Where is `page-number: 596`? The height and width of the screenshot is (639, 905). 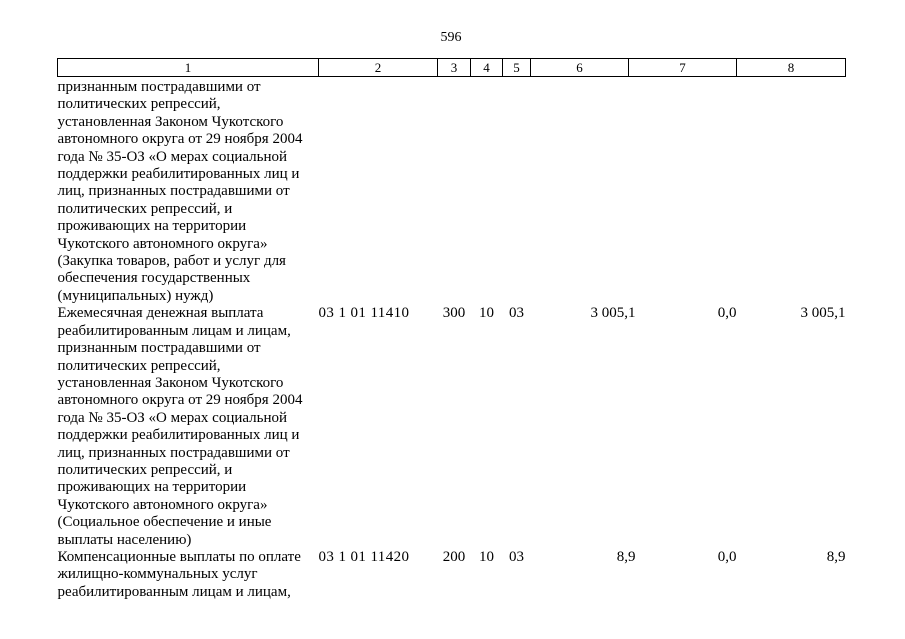 page-number: 596 is located at coordinates (451, 37).